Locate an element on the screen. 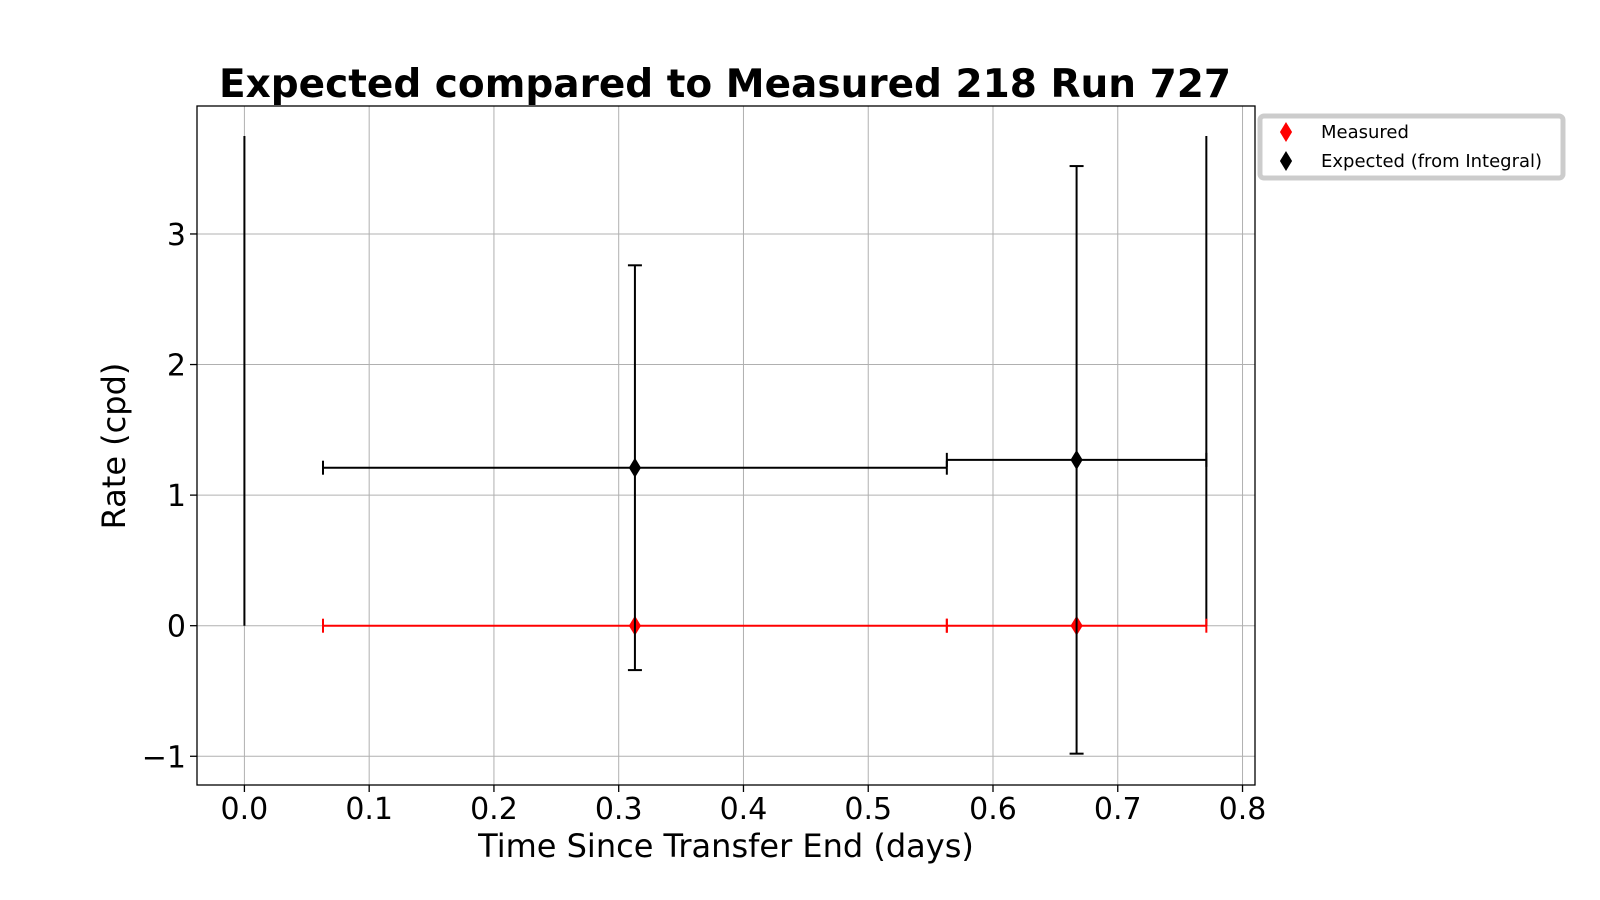  legend-label: Measured is located at coordinates (1365, 132).